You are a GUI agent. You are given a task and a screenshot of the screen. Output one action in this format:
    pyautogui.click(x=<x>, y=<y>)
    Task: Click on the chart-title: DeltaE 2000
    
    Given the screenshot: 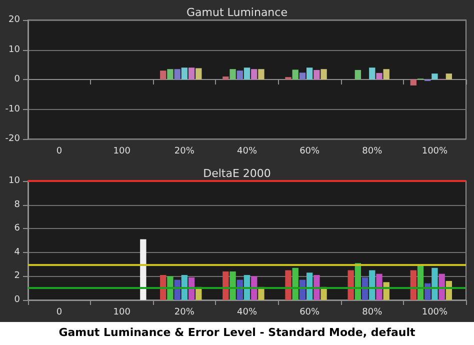 What is the action you would take?
    pyautogui.click(x=237, y=173)
    